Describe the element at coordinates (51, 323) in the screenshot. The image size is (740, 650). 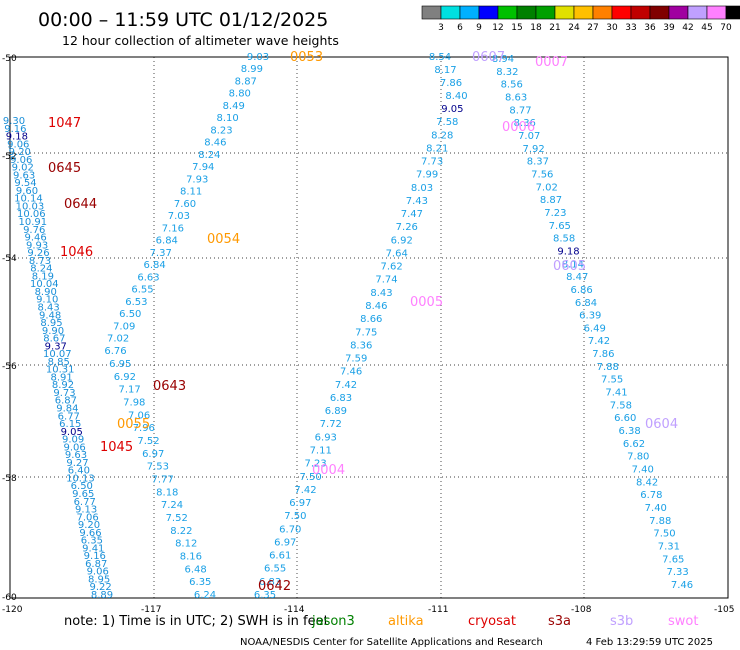
I see `wave-height-value: 8.95` at that location.